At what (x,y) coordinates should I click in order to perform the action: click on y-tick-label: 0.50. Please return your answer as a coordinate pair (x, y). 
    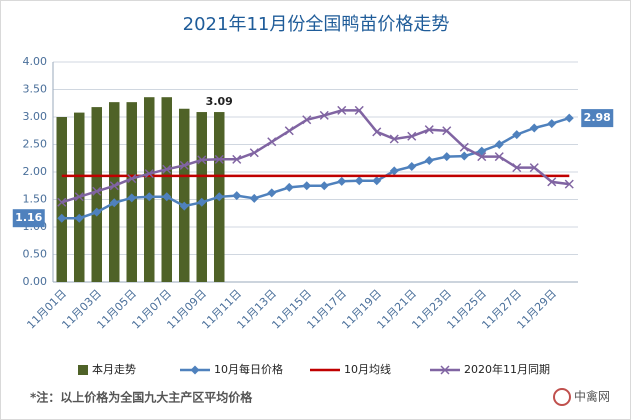
    Looking at the image, I should click on (35, 254).